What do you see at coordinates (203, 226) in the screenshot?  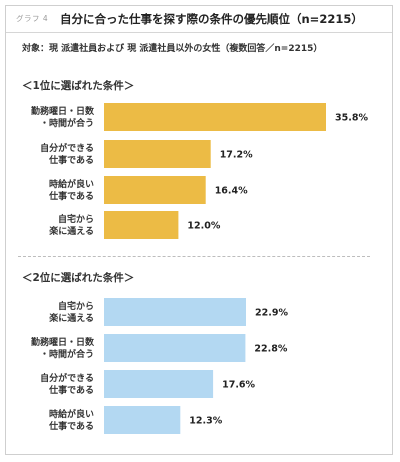 I see `value-label-first-4: 12.0%` at bounding box center [203, 226].